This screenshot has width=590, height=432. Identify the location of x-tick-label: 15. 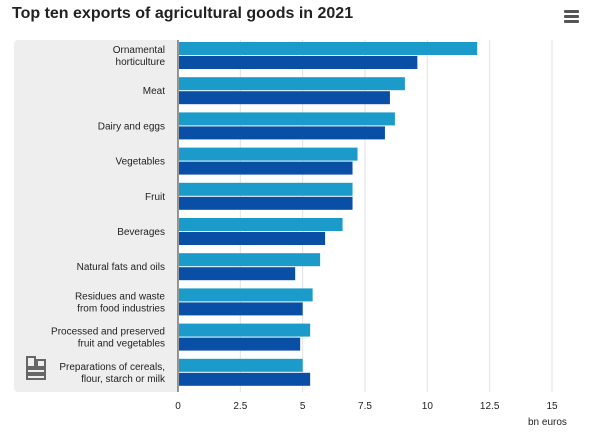
(552, 406).